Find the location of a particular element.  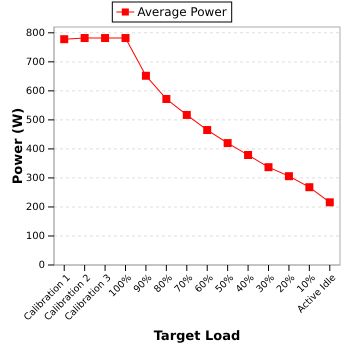

legend-label: Average Power is located at coordinates (182, 12).